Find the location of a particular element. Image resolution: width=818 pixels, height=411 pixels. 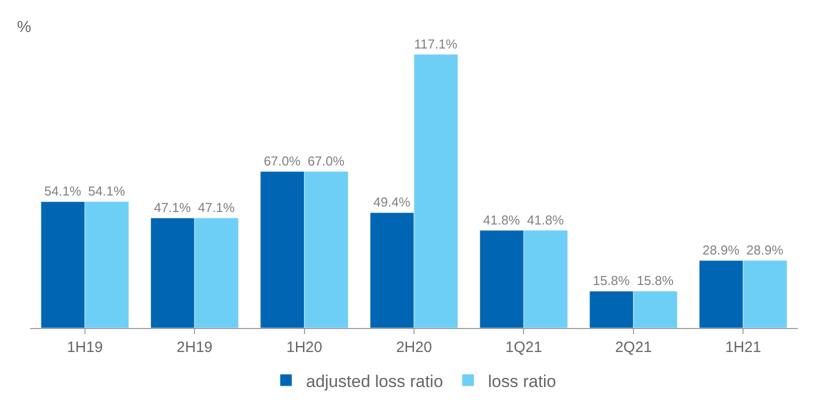

x-tick-label: 1Q21 is located at coordinates (523, 347).